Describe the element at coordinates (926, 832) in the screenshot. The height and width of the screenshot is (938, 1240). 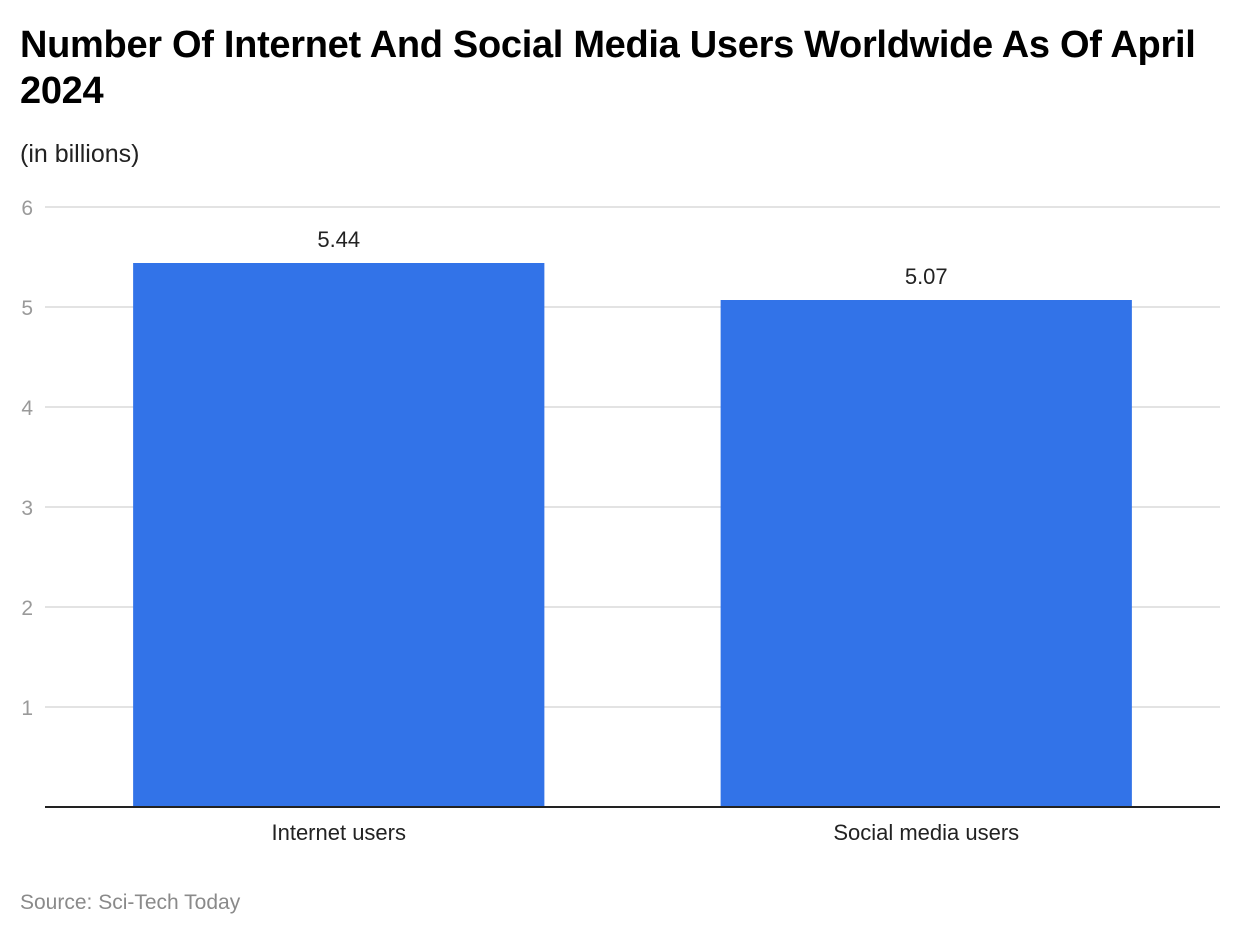
I see `x-tick-label: Social media users` at that location.